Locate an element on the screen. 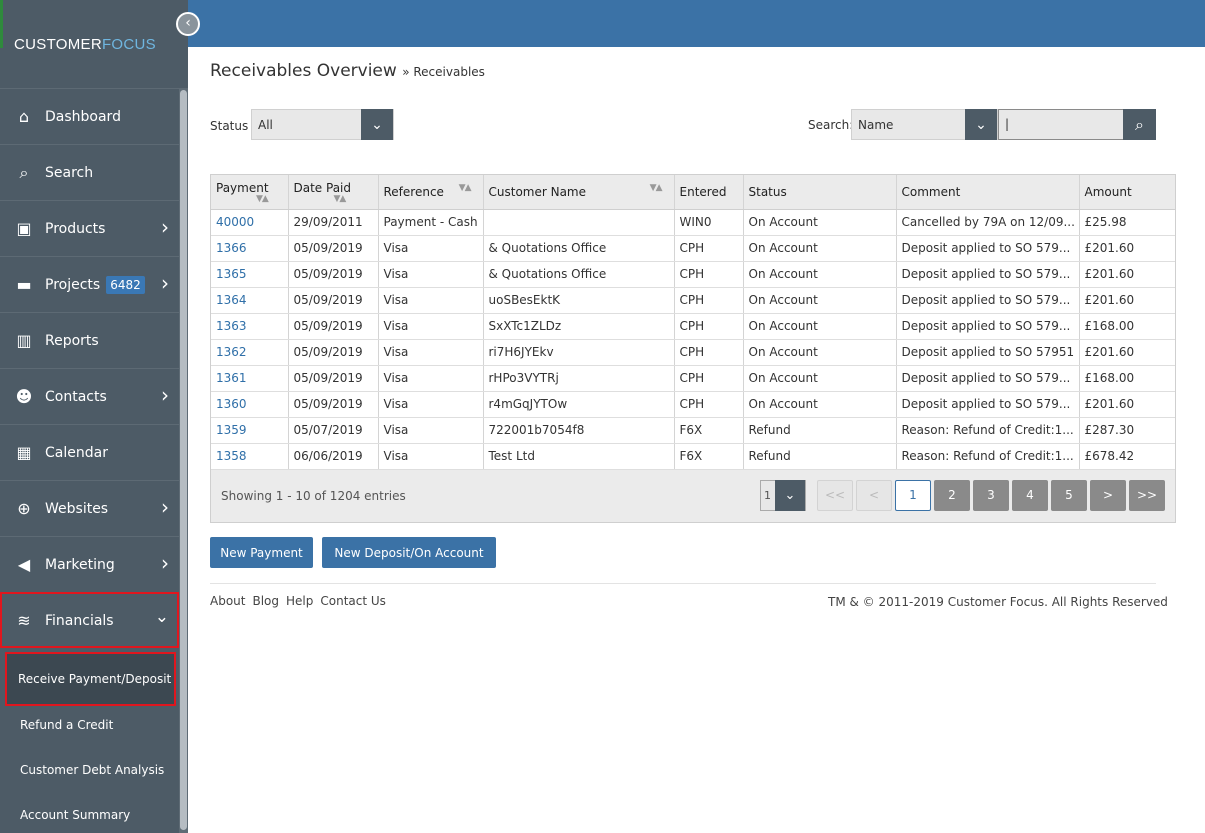 The width and height of the screenshot is (1205, 833). table-cell: Test Ltd is located at coordinates (579, 456).